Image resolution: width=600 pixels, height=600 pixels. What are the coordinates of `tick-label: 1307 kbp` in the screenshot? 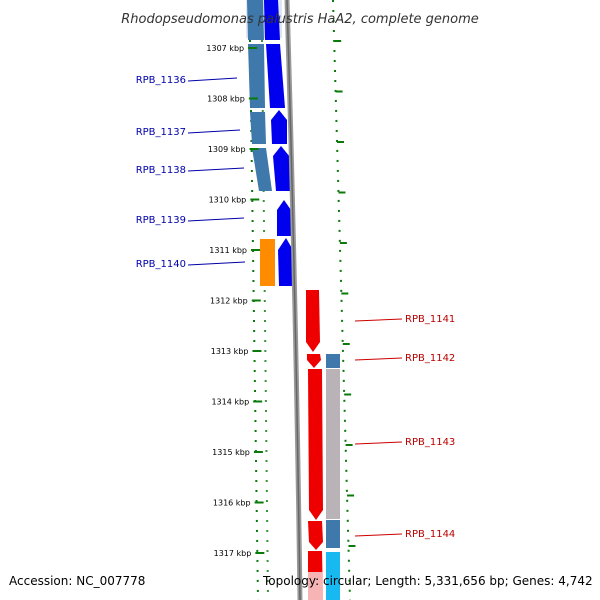 It's located at (225, 48).